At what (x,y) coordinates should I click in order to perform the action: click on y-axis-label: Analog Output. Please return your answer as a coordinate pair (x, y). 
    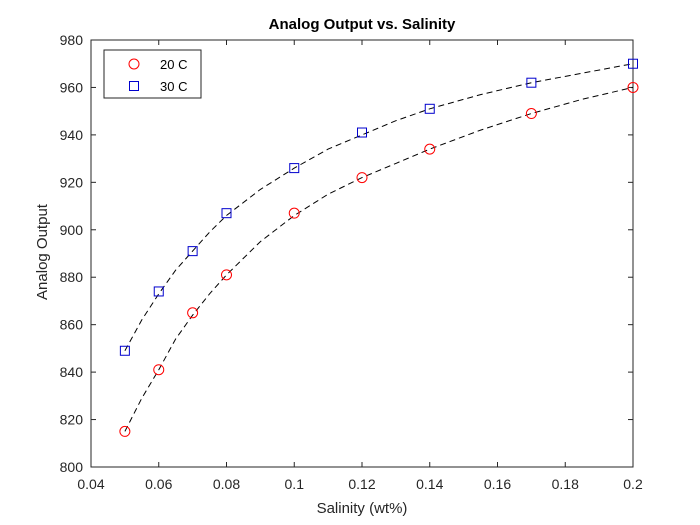
    Looking at the image, I should click on (42, 251).